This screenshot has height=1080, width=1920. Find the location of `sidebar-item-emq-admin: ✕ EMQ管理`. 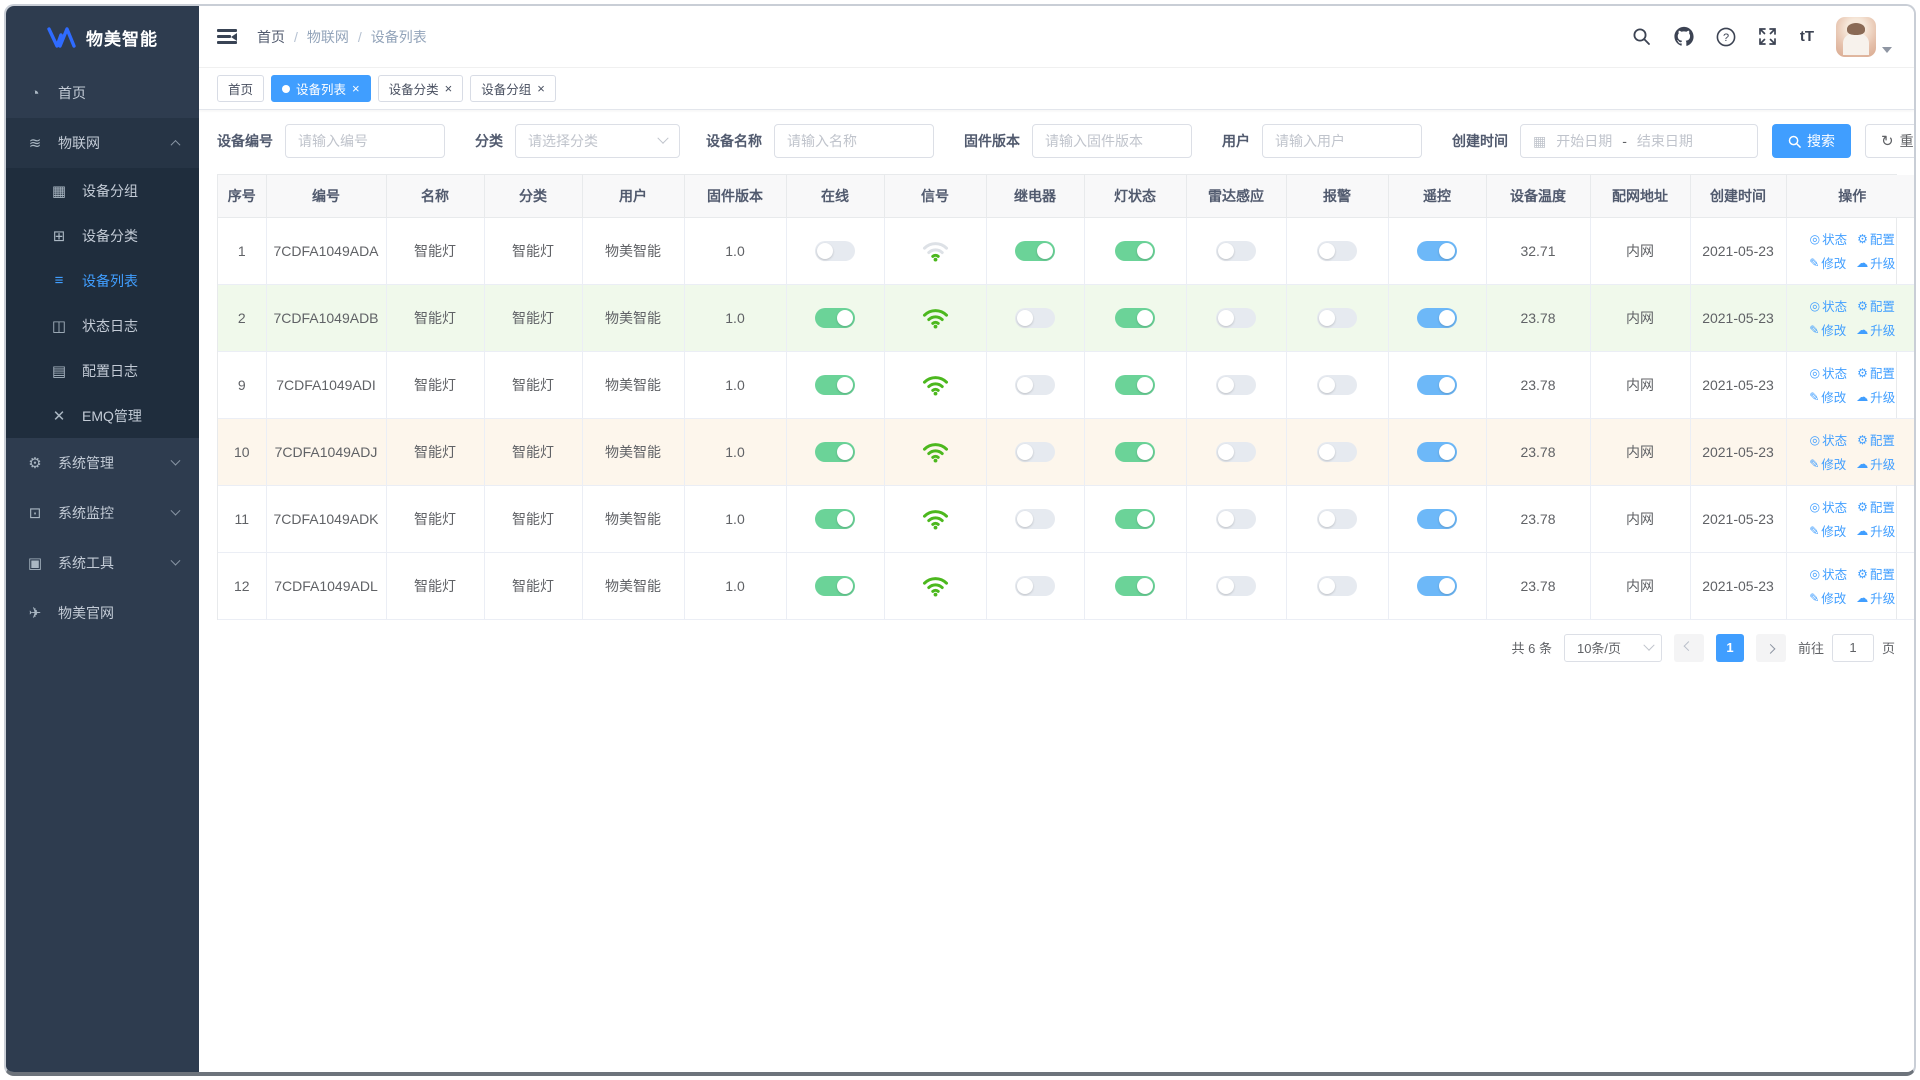

sidebar-item-emq-admin: ✕ EMQ管理 is located at coordinates (102, 415).